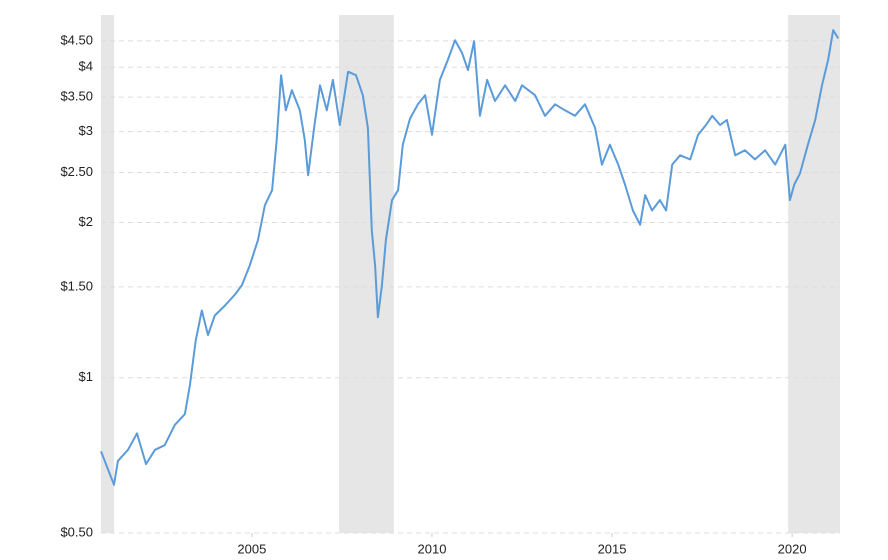  What do you see at coordinates (86, 376) in the screenshot?
I see `y-tick-label: $1` at bounding box center [86, 376].